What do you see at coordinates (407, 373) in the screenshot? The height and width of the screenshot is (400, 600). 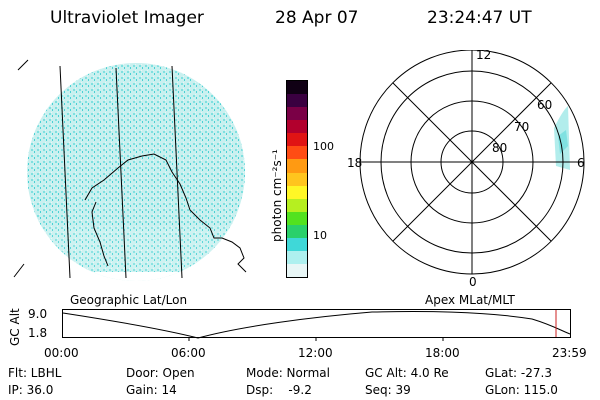 I see `info-gc-alt: GC Alt: 4.0 Re` at bounding box center [407, 373].